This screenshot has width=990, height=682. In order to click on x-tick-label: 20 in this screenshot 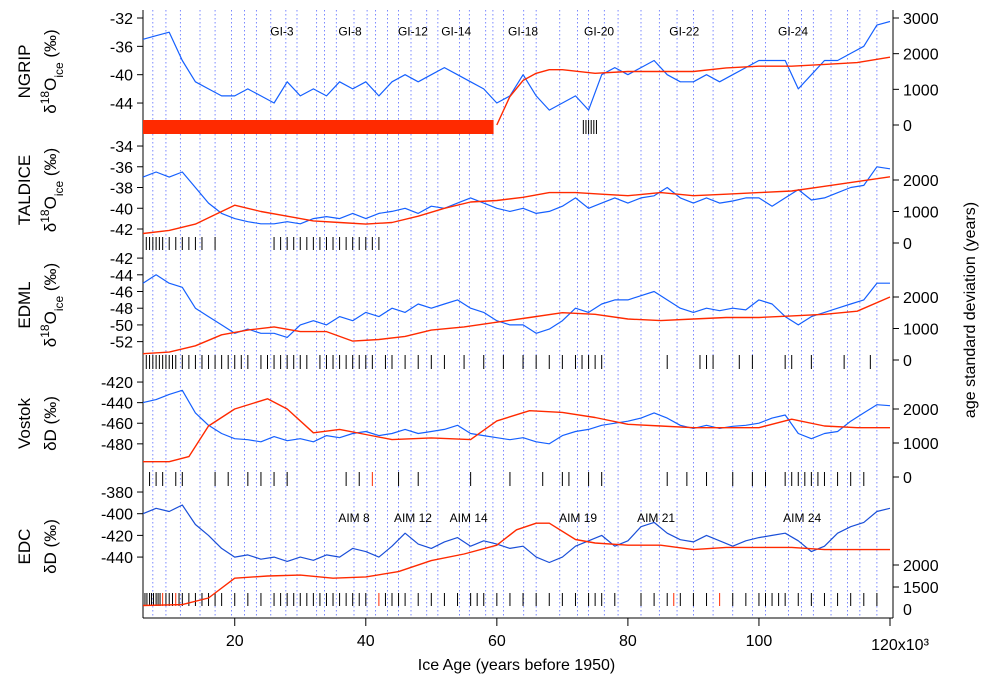, I will do `click(235, 641)`.